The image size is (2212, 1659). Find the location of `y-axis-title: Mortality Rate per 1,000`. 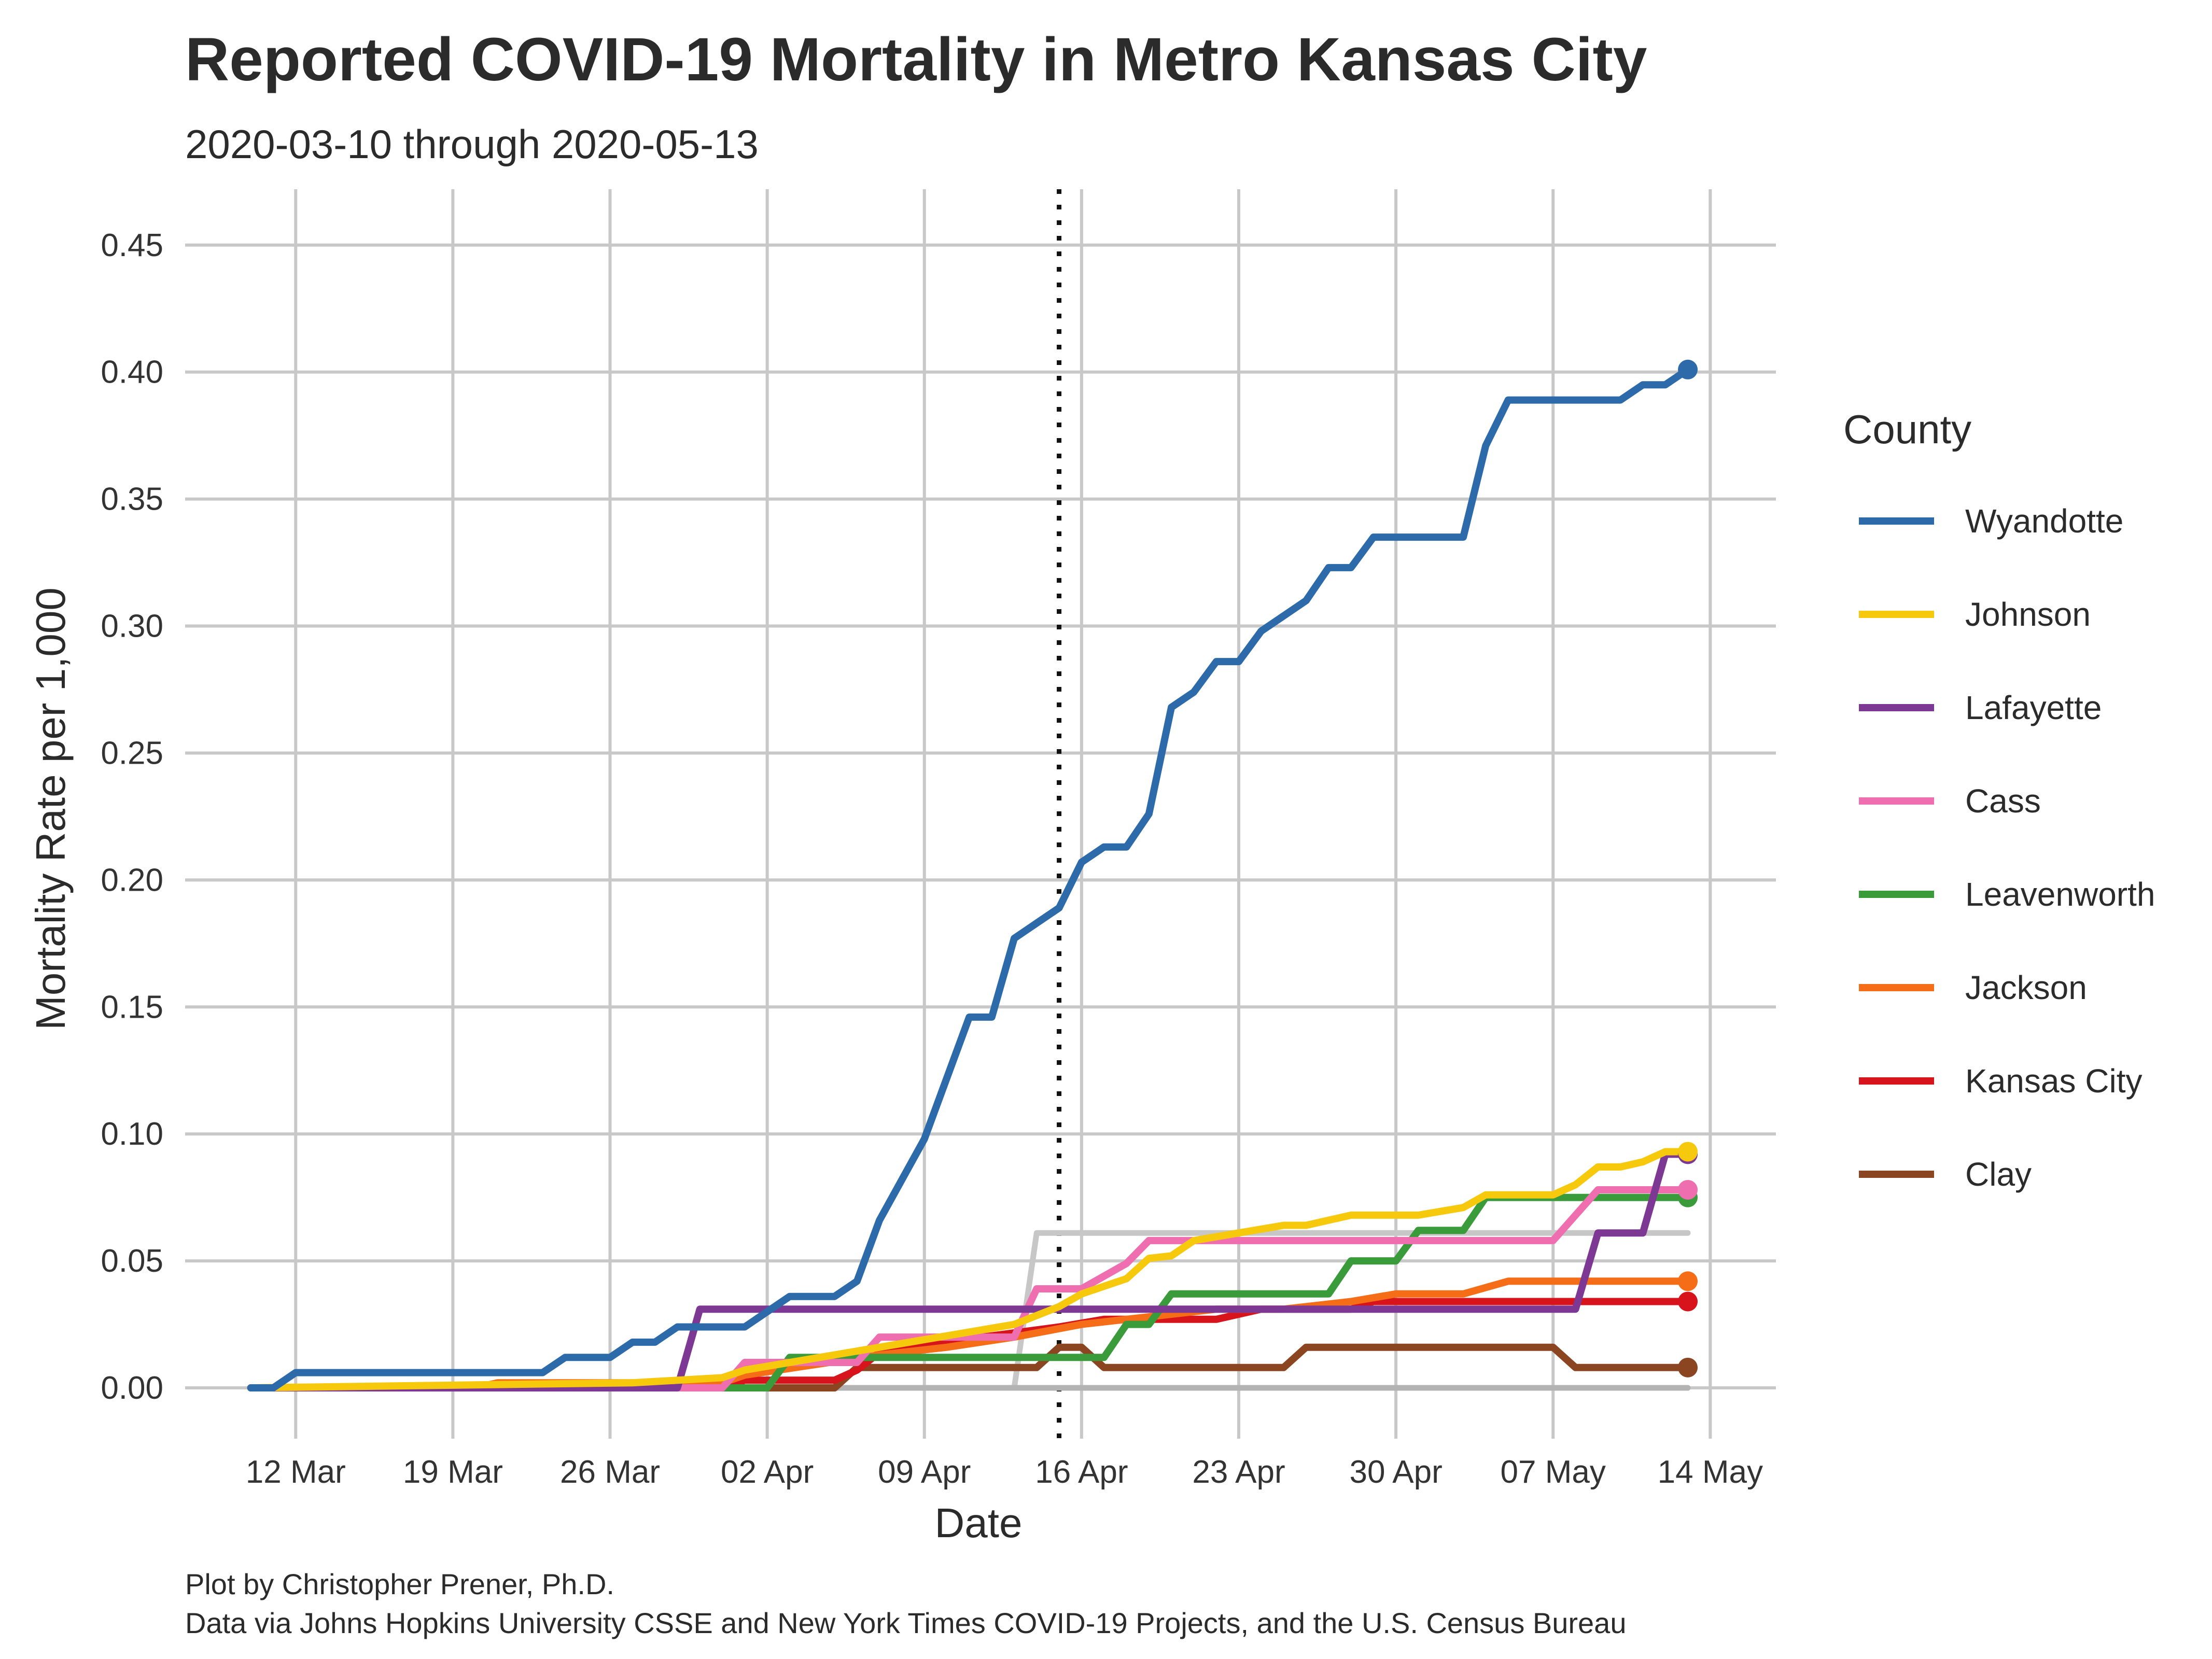

y-axis-title: Mortality Rate per 1,000 is located at coordinates (50, 808).